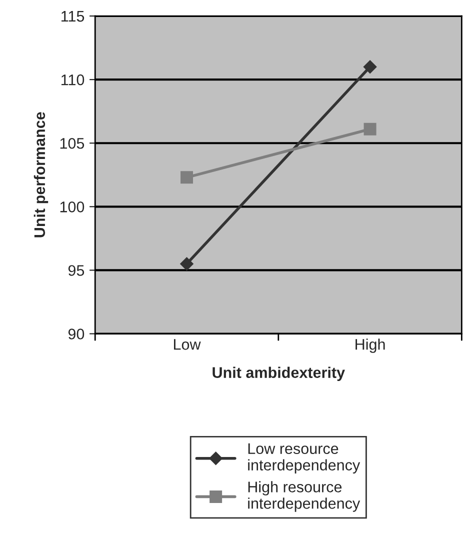 The width and height of the screenshot is (464, 534). I want to click on legend-label: Low resource interdependency, so click(304, 458).